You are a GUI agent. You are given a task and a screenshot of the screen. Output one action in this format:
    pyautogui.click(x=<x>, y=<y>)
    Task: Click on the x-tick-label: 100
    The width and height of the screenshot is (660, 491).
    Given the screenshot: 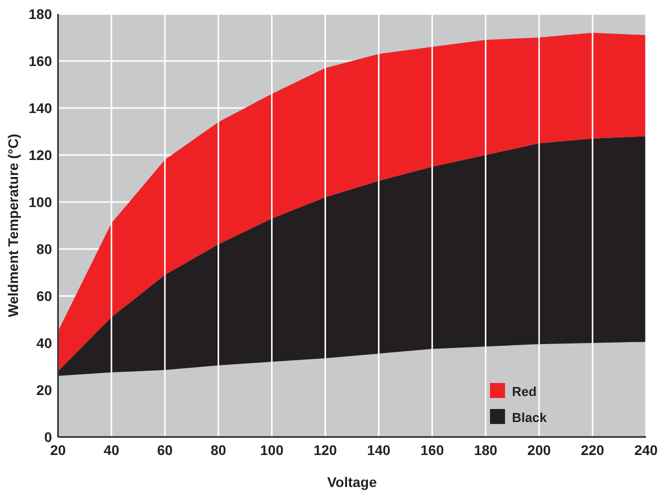 What is the action you would take?
    pyautogui.click(x=272, y=450)
    